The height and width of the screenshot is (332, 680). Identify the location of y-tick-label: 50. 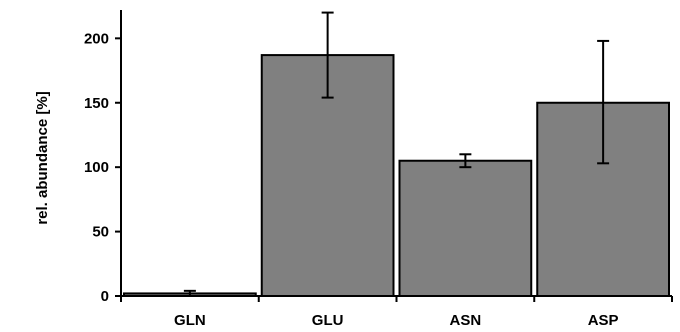
(100, 232).